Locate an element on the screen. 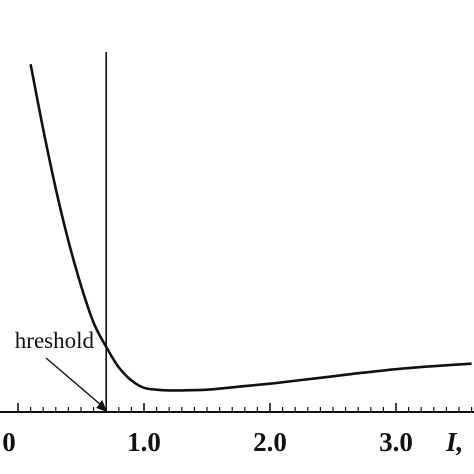  threshold-marker is located at coordinates (76, 232).